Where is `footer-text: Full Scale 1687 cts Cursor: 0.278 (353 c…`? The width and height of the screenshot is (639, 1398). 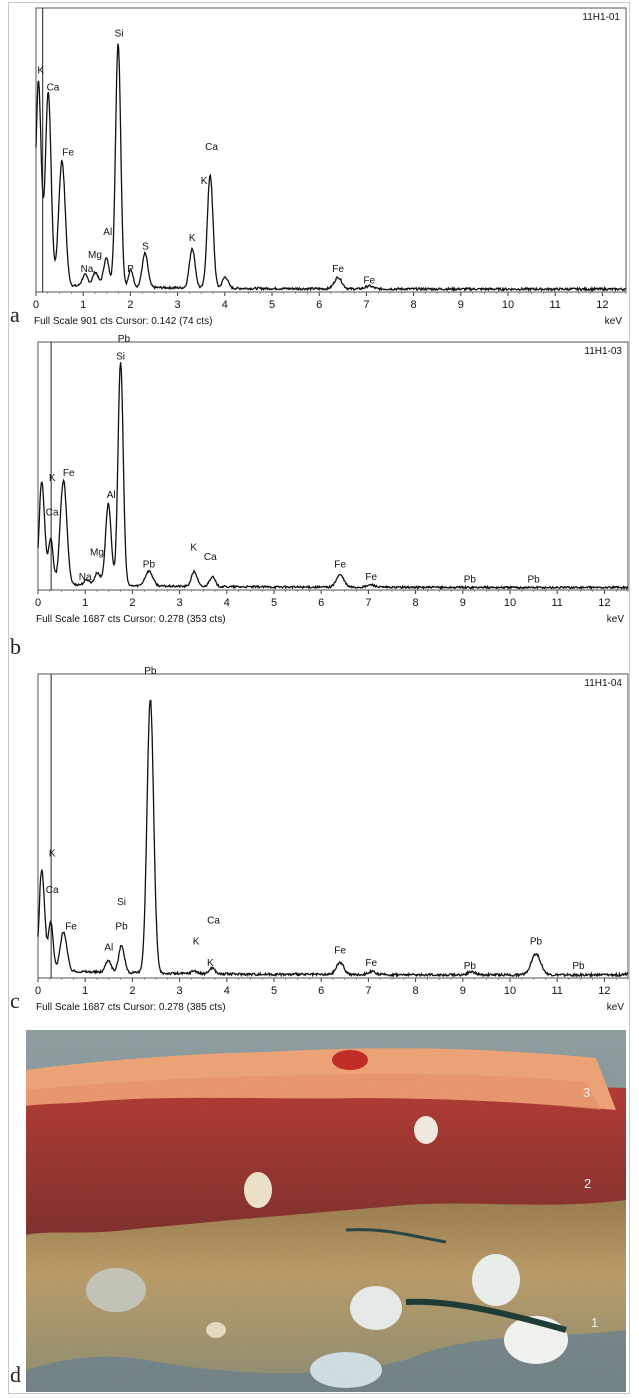
footer-text: Full Scale 1687 cts Cursor: 0.278 (353 c… is located at coordinates (131, 619).